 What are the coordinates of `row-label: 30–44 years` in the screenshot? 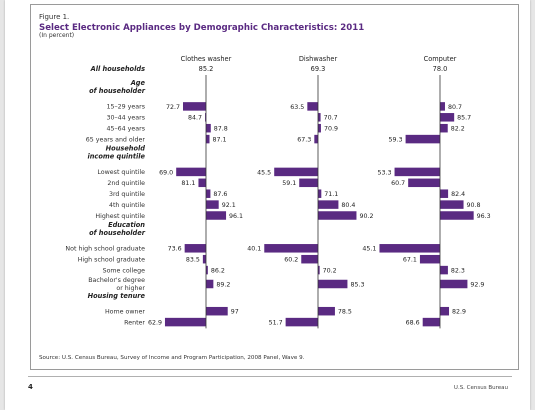 It's located at (125, 118).